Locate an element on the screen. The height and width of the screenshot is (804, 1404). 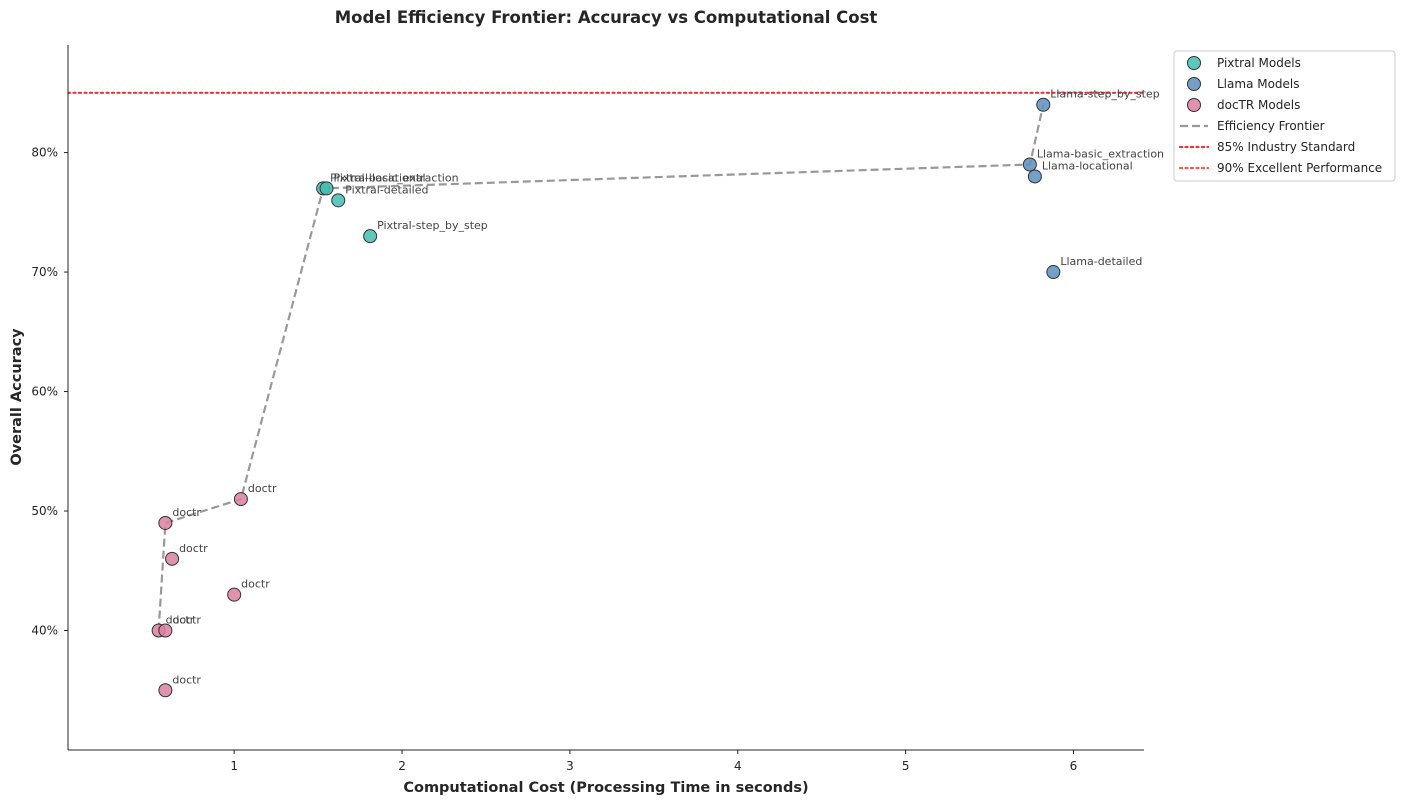
point-annotation: Llama-step_by_step is located at coordinates (1104, 94).